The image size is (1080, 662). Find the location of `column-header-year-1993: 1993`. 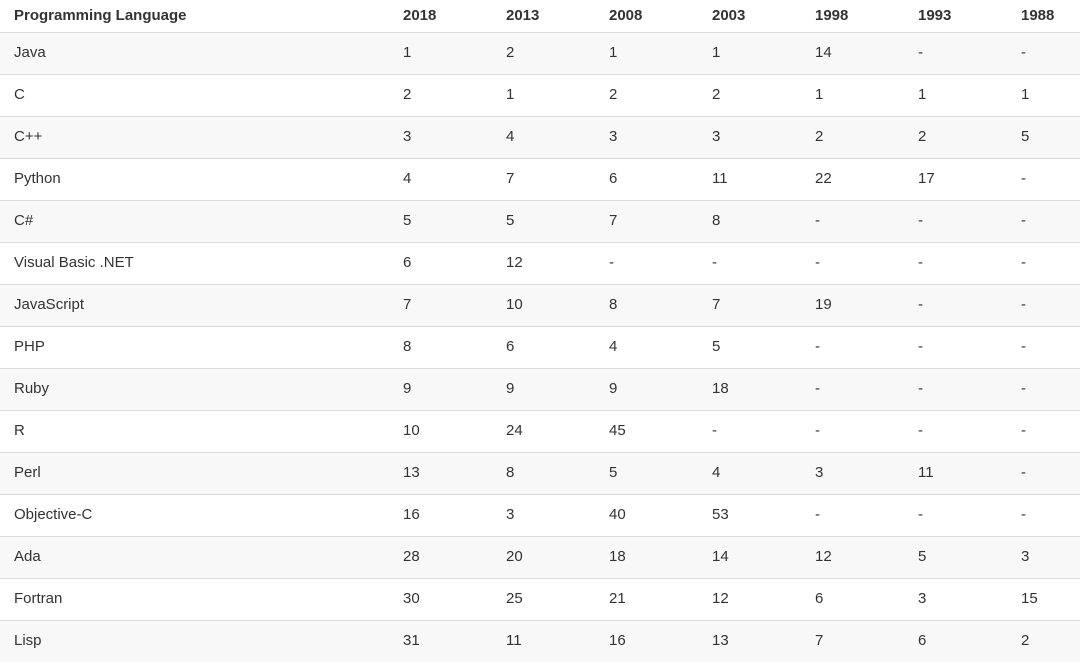

column-header-year-1993: 1993 is located at coordinates (961, 16).